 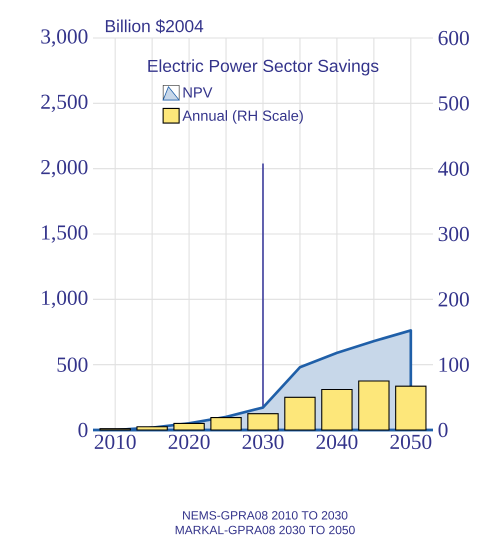 What do you see at coordinates (263, 67) in the screenshot?
I see `text: Electric Power Sector Savings` at bounding box center [263, 67].